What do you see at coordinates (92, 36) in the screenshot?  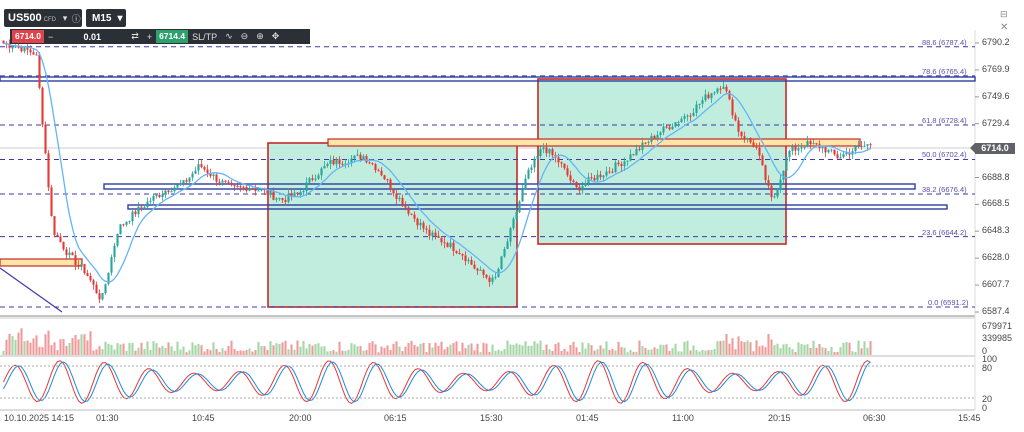 I see `quantity-input: 0.01` at bounding box center [92, 36].